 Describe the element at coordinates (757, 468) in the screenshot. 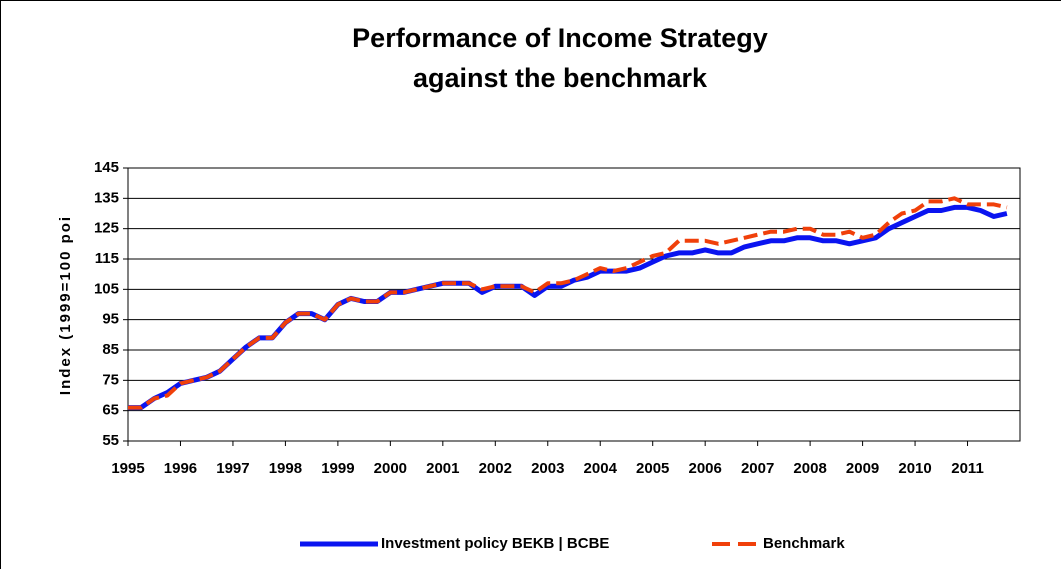

I see `x-tick-label: 2007` at that location.